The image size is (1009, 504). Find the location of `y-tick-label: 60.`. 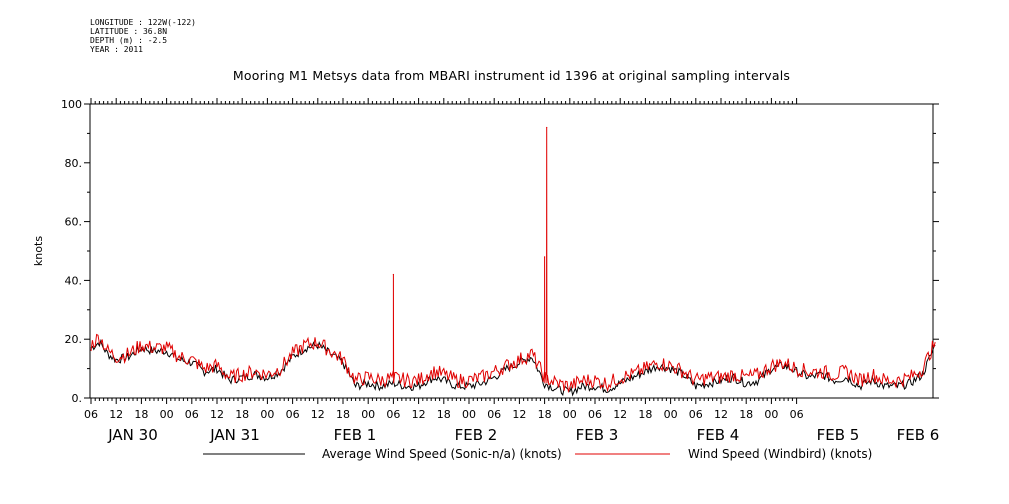

y-tick-label: 60. is located at coordinates (74, 222).